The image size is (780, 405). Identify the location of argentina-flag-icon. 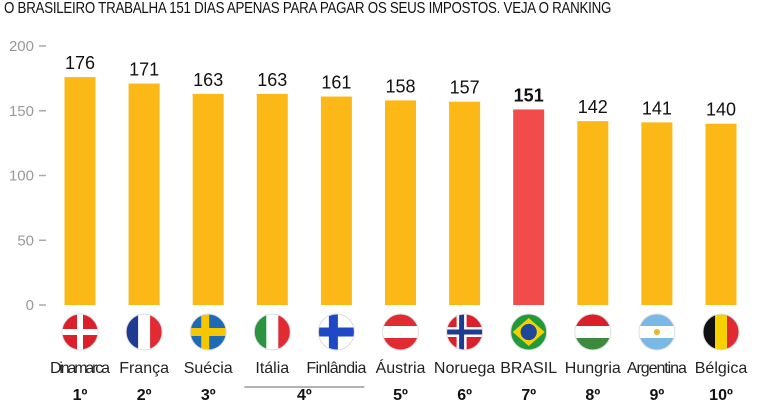
(656, 332).